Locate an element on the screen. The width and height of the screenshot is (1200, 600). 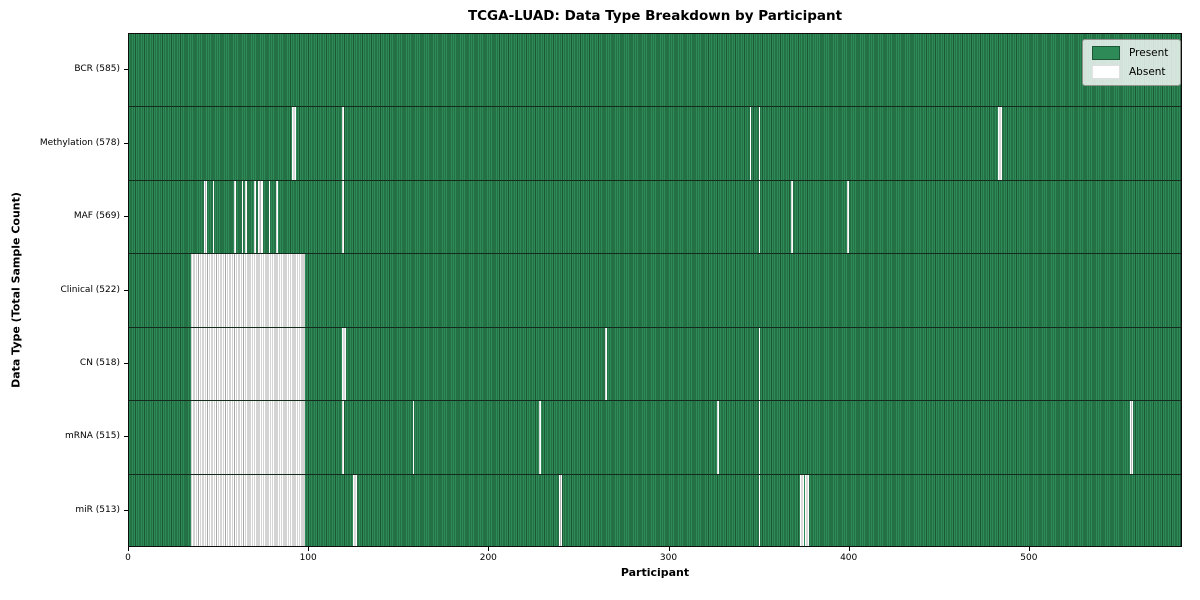
x-tick-label: 200 is located at coordinates (488, 558).